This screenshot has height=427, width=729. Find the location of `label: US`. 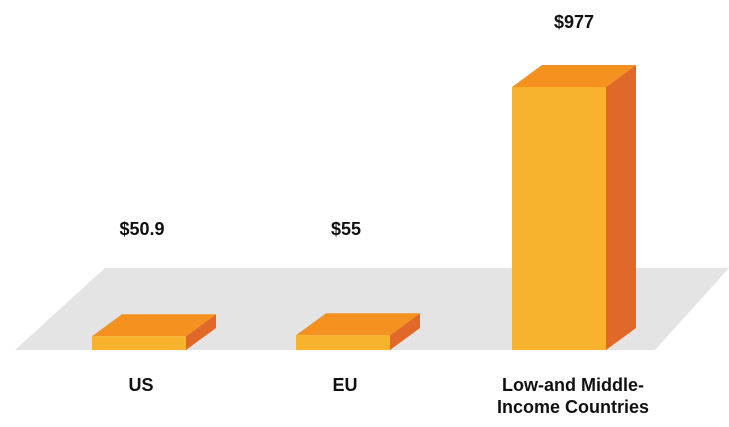

label: US is located at coordinates (141, 385).